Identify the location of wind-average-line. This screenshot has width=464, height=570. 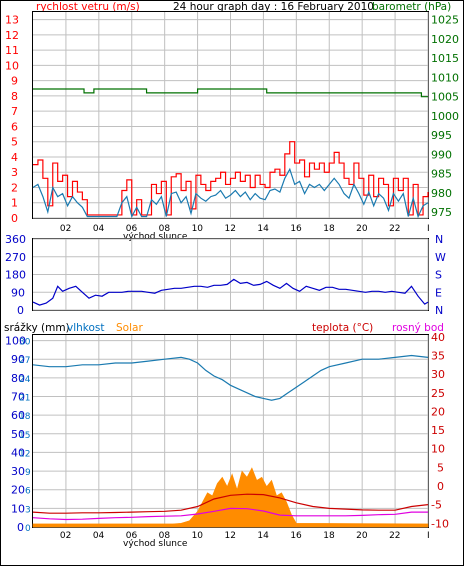
(230, 193).